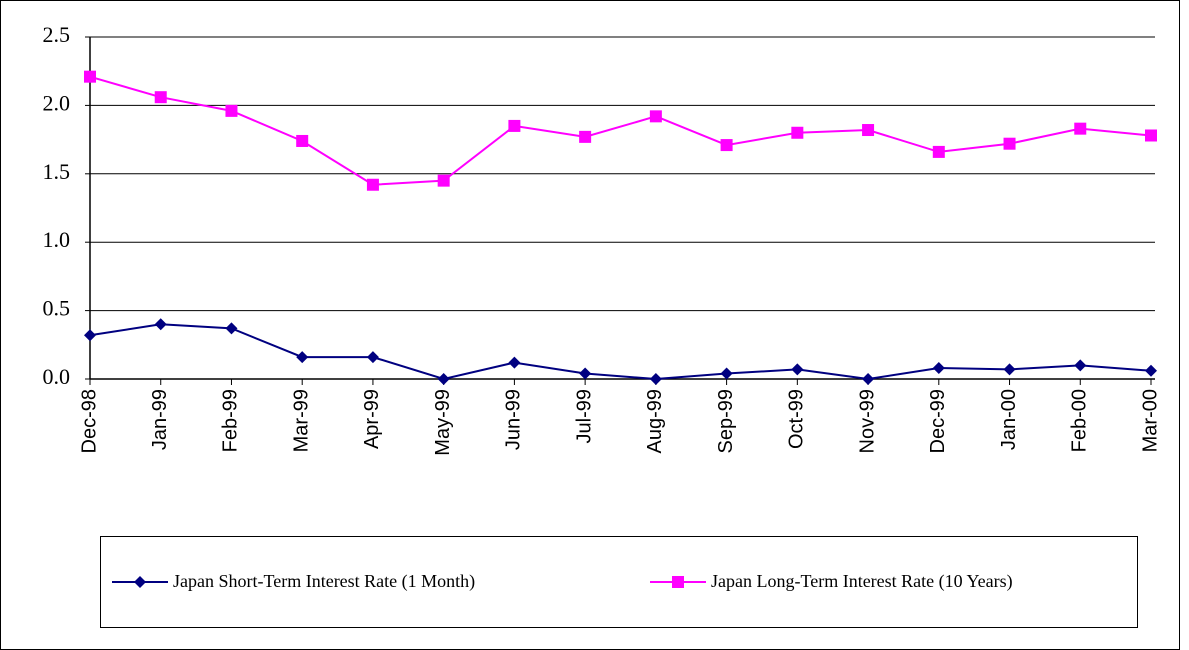 This screenshot has height=650, width=1189. Describe the element at coordinates (584, 416) in the screenshot. I see `x-tick-label: Jul-99` at that location.